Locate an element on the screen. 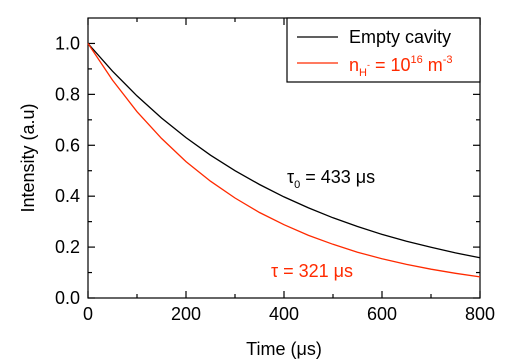 This screenshot has height=363, width=505. legend-nh-unit-exp: -3 is located at coordinates (448, 60).